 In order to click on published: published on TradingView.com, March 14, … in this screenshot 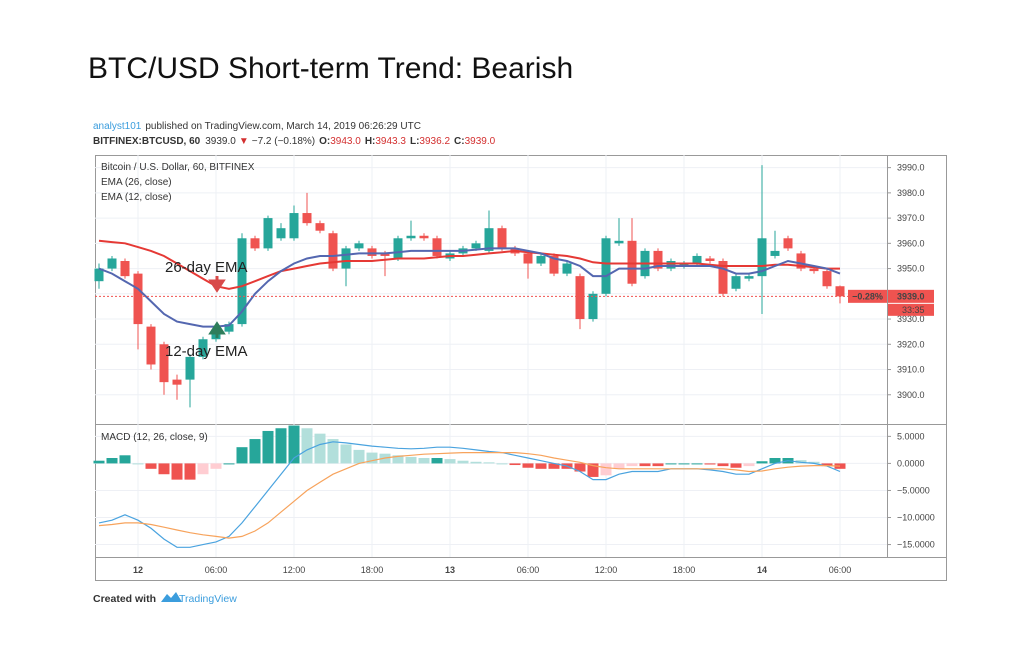, I will do `click(283, 126)`.